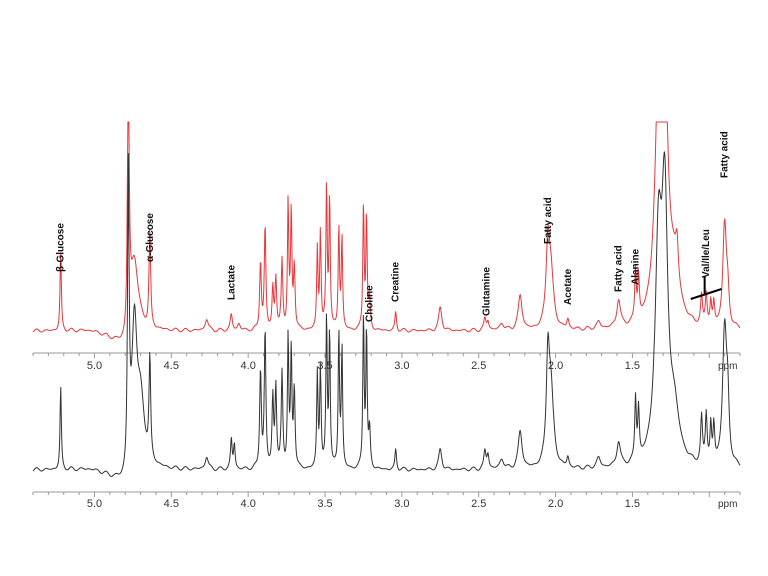 Image resolution: width=768 pixels, height=576 pixels. Describe the element at coordinates (231, 282) in the screenshot. I see `peak-label: Lactate` at that location.